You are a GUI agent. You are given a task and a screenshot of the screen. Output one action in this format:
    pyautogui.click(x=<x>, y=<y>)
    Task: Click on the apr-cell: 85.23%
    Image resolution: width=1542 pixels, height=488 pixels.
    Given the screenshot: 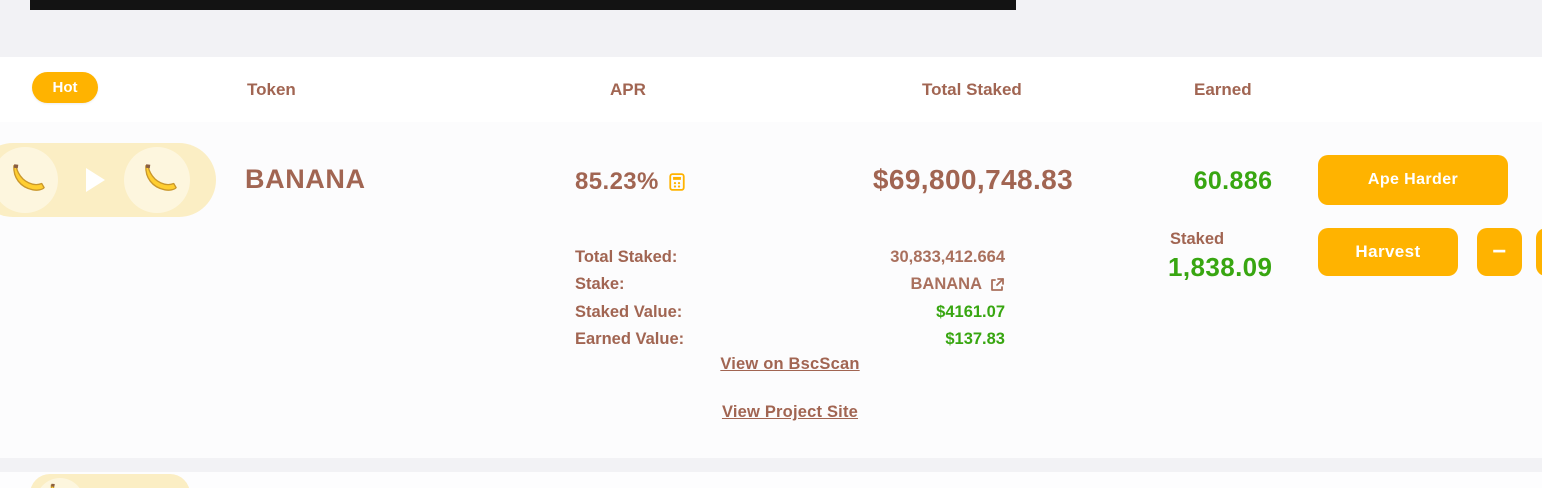 What is the action you would take?
    pyautogui.click(x=630, y=182)
    